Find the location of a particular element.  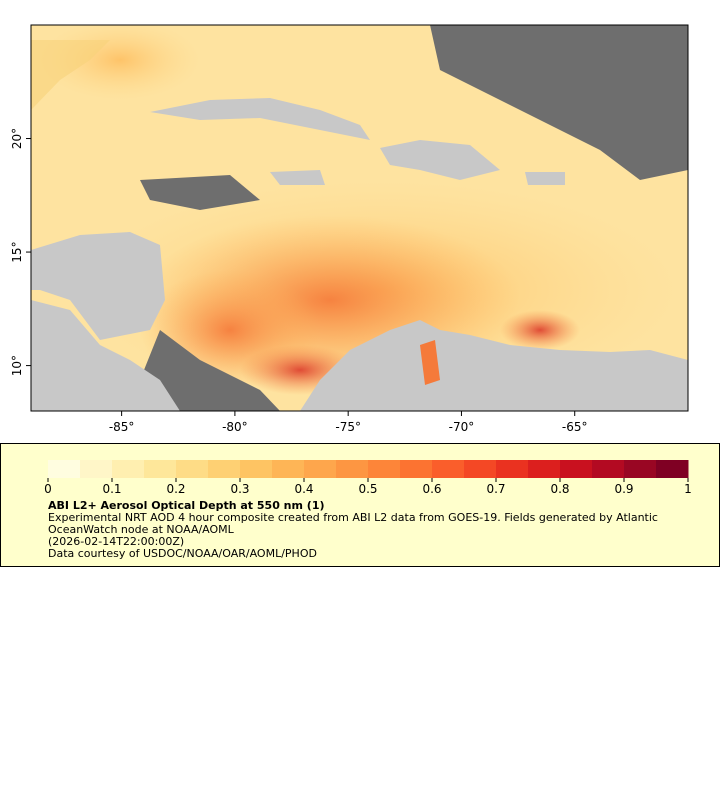

x-tick-label: -70° is located at coordinates (462, 427).